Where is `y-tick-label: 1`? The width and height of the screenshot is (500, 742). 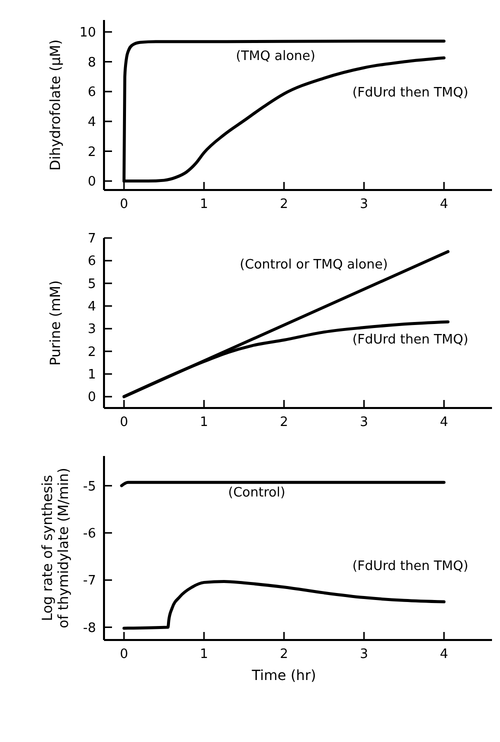 y-tick-label: 1 is located at coordinates (92, 375).